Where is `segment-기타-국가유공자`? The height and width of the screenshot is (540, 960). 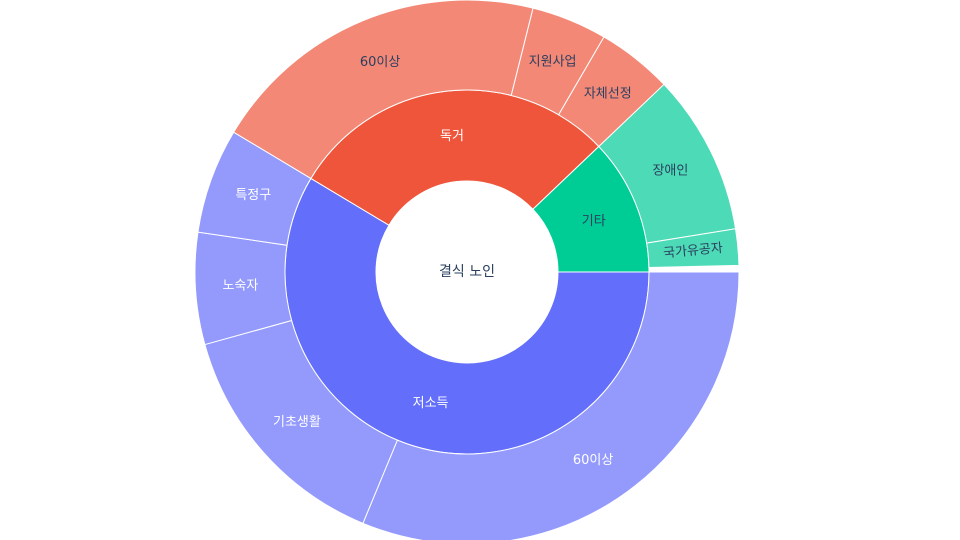
segment-기타-국가유공자 is located at coordinates (693, 248).